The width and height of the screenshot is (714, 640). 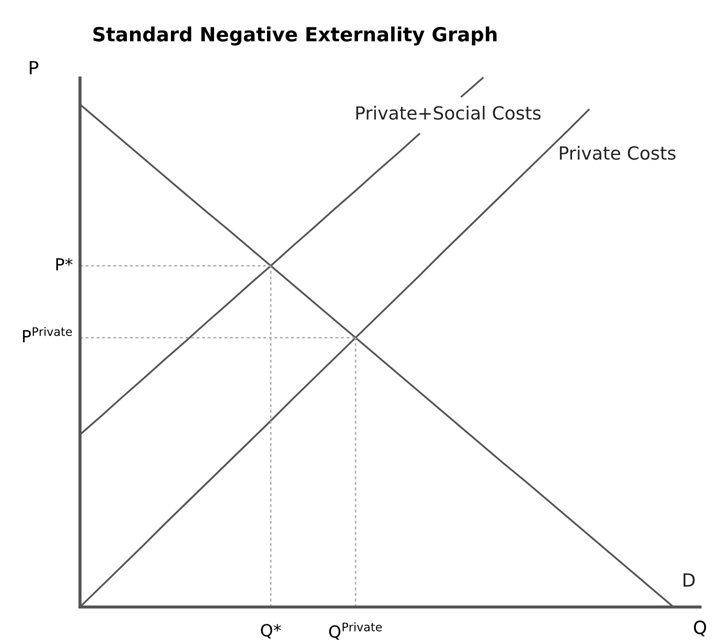 What do you see at coordinates (448, 113) in the screenshot?
I see `series-label: Private+Social Costs` at bounding box center [448, 113].